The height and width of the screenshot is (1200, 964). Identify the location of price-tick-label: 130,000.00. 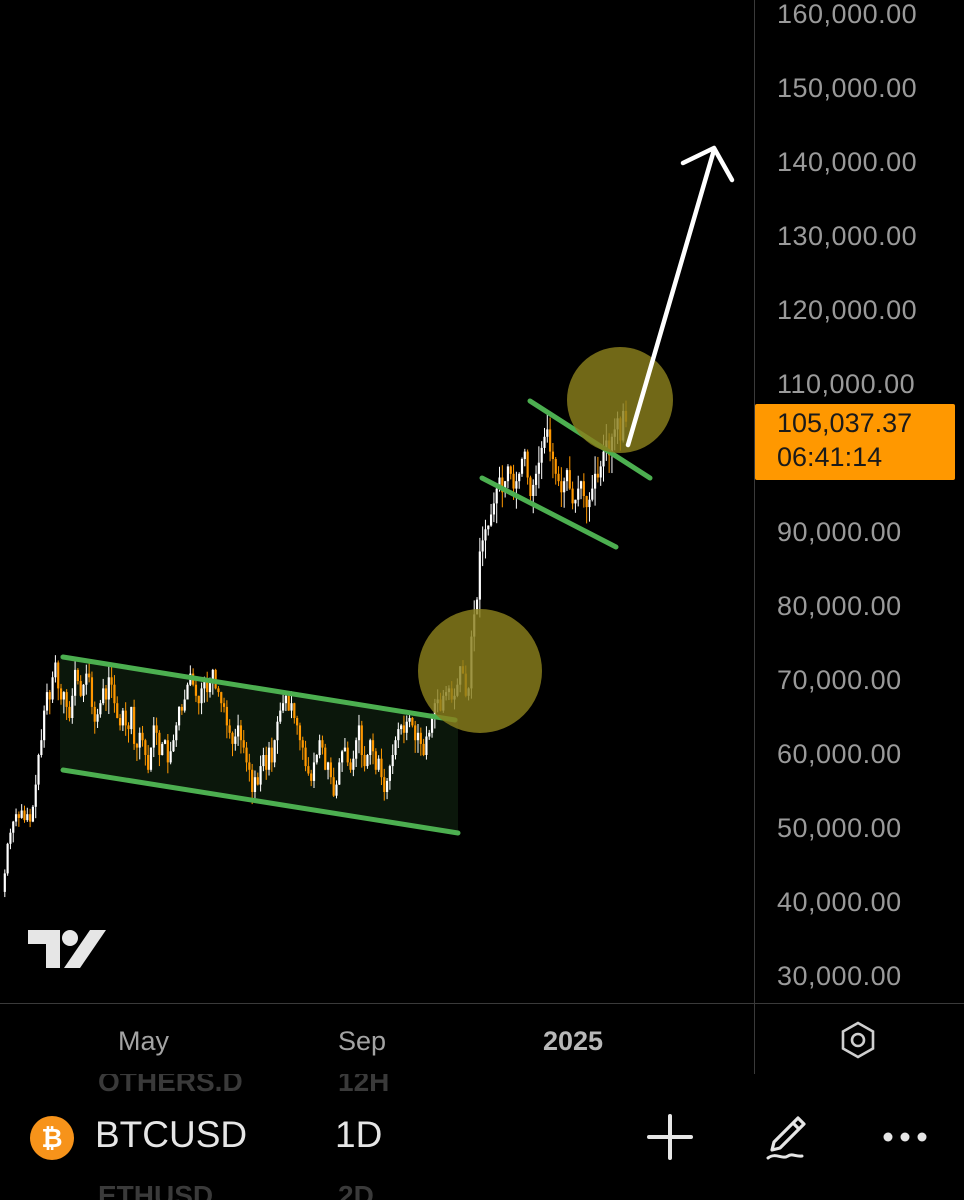
(847, 236).